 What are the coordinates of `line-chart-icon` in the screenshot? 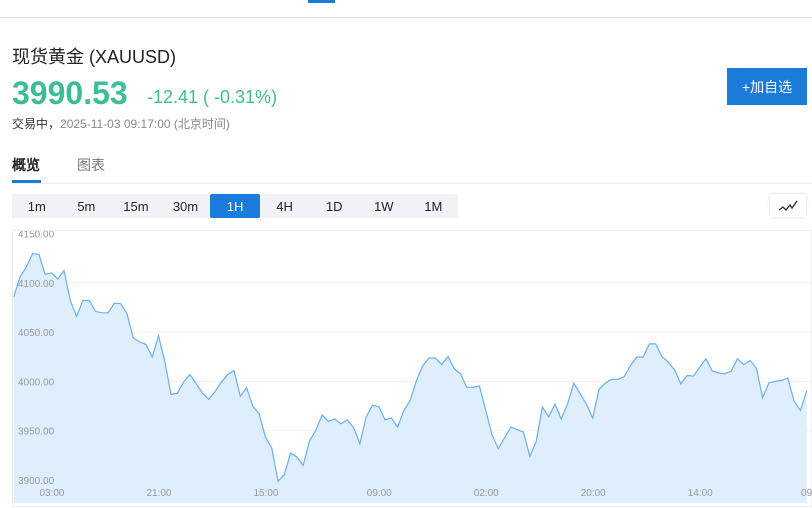 It's located at (788, 206).